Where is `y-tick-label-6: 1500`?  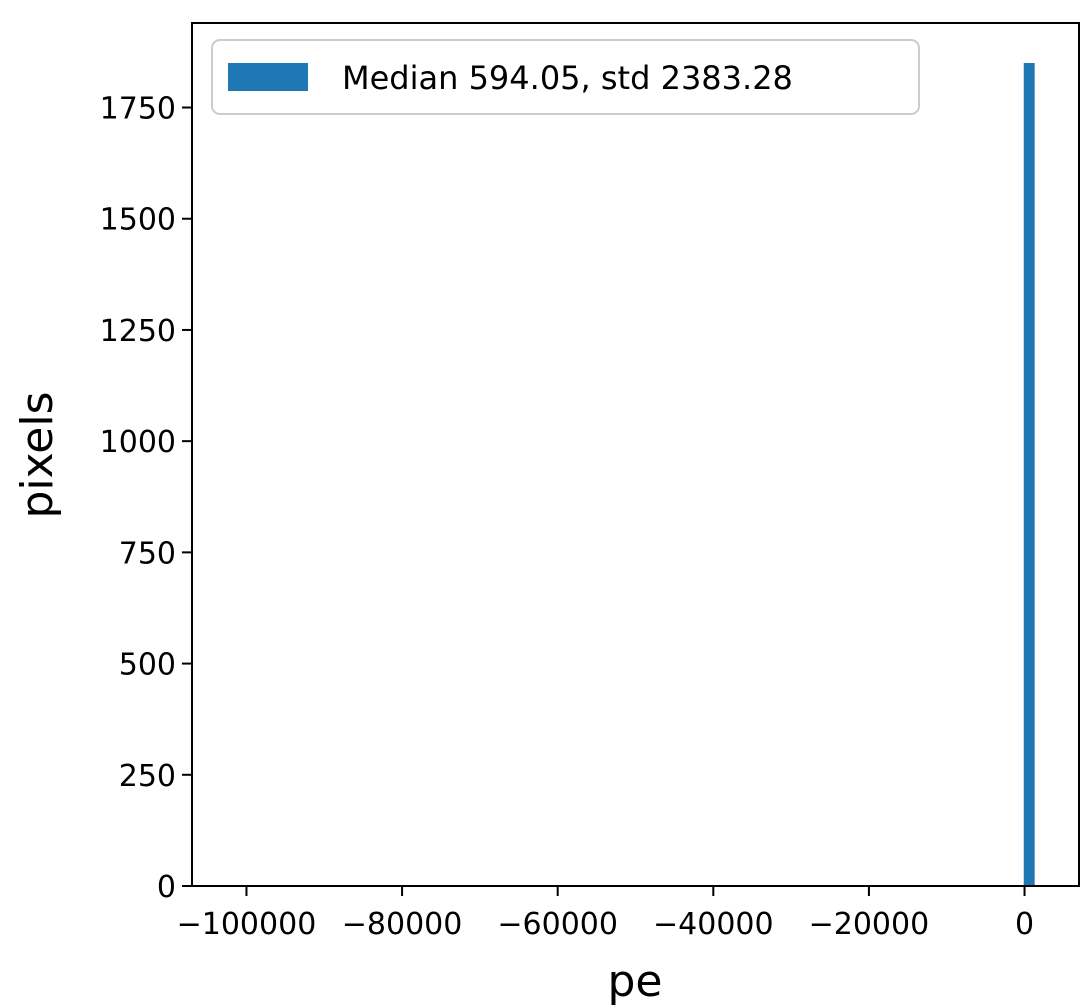 y-tick-label-6: 1500 is located at coordinates (138, 220).